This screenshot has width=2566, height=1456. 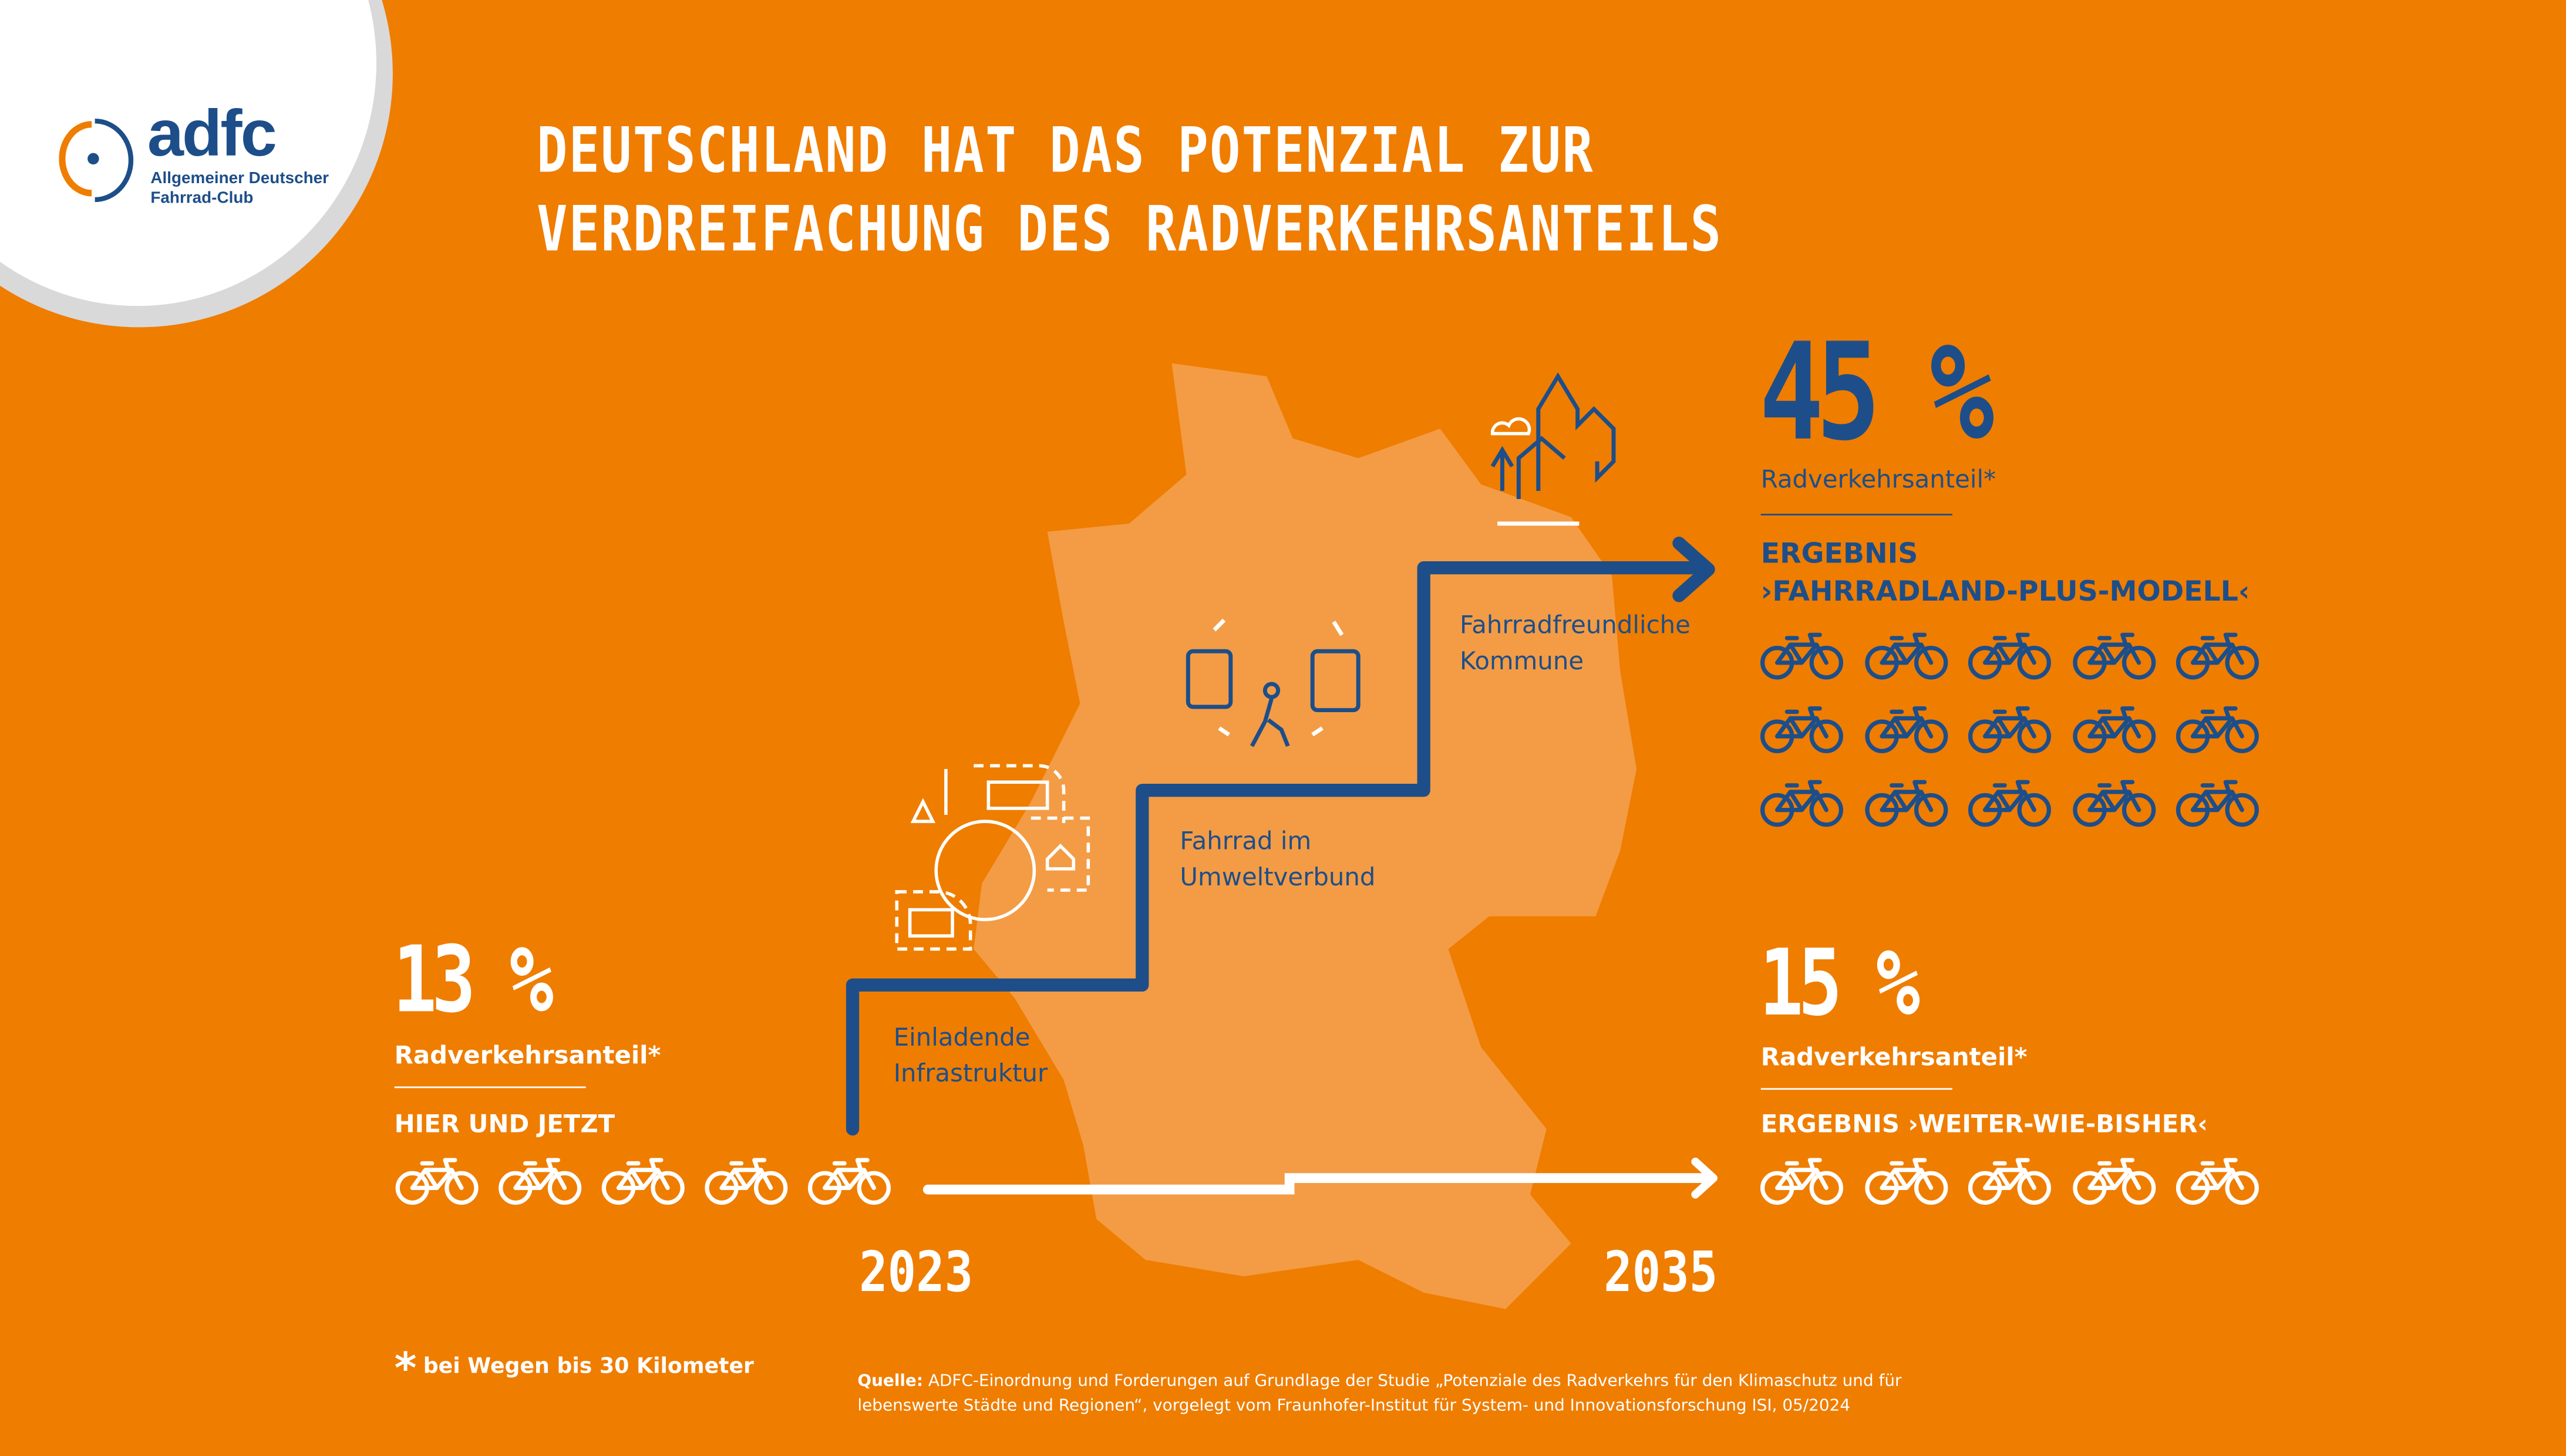 I want to click on umweltverbund-icon, so click(x=1273, y=682).